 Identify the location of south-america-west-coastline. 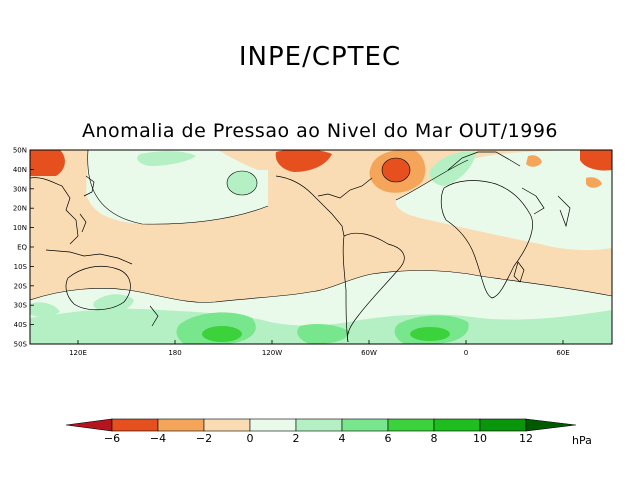
(345, 289).